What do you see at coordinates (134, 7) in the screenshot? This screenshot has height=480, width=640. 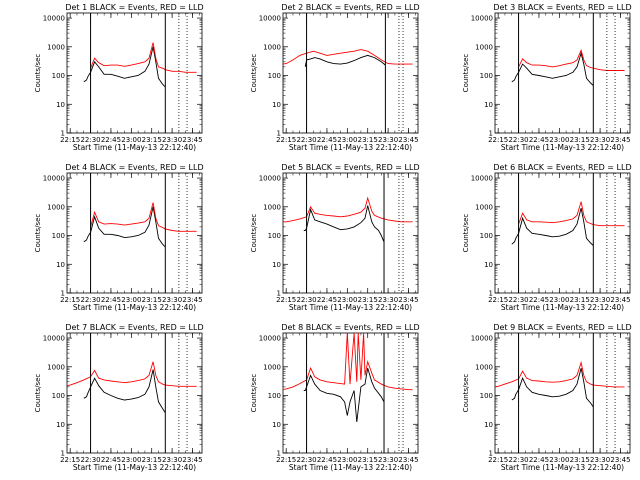 I see `chart-title: Det 1 BLACK = Events, RED = LLD` at bounding box center [134, 7].